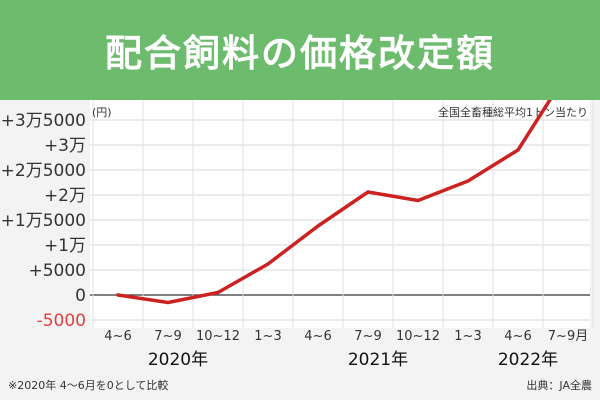  Describe the element at coordinates (43, 171) in the screenshot. I see `y-tick-label: +2万5000` at that location.